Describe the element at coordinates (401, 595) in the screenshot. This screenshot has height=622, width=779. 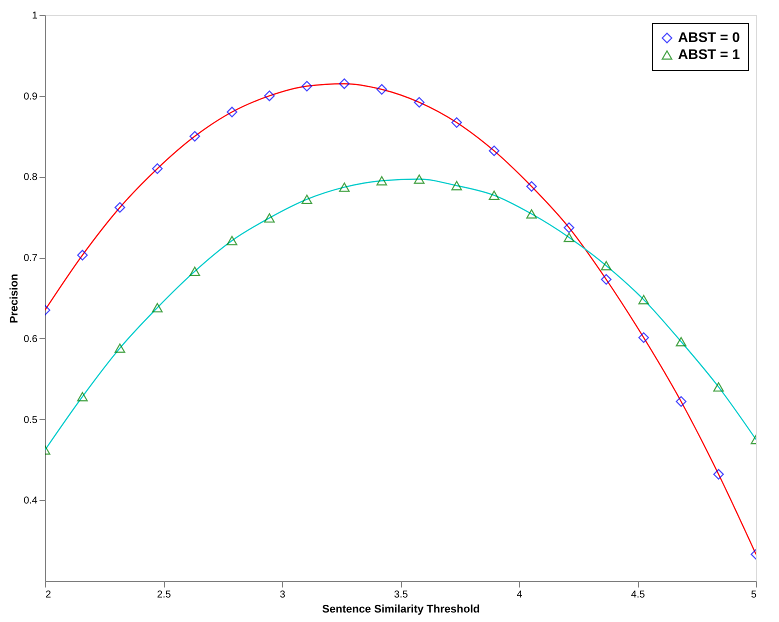
I see `x-tick-label: 3.5` at that location.